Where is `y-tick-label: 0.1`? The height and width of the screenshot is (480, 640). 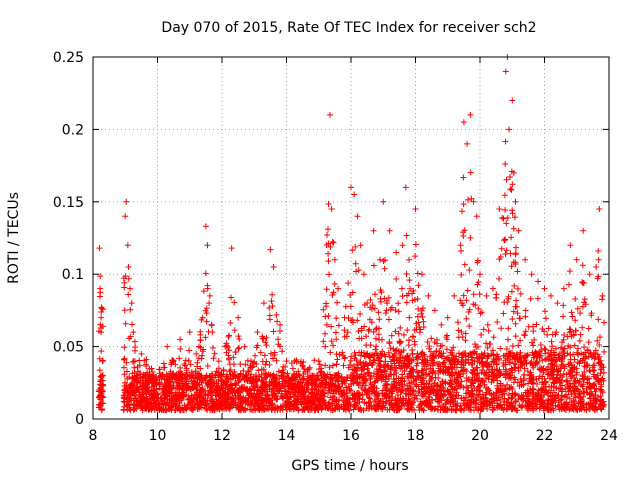 y-tick-label: 0.1 is located at coordinates (73, 275).